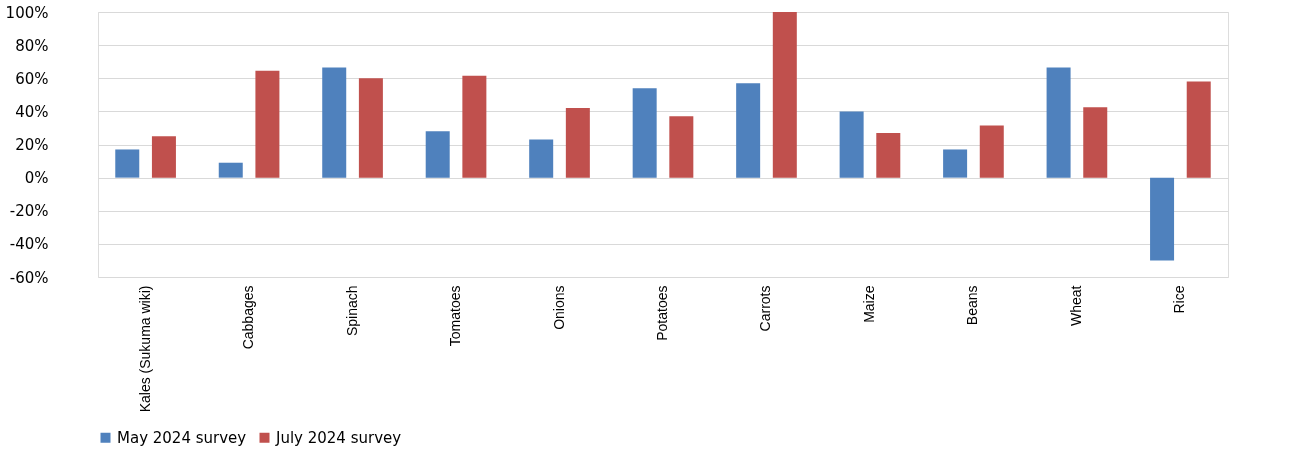  What do you see at coordinates (32, 145) in the screenshot?
I see `y-tick-label: 20%` at bounding box center [32, 145].